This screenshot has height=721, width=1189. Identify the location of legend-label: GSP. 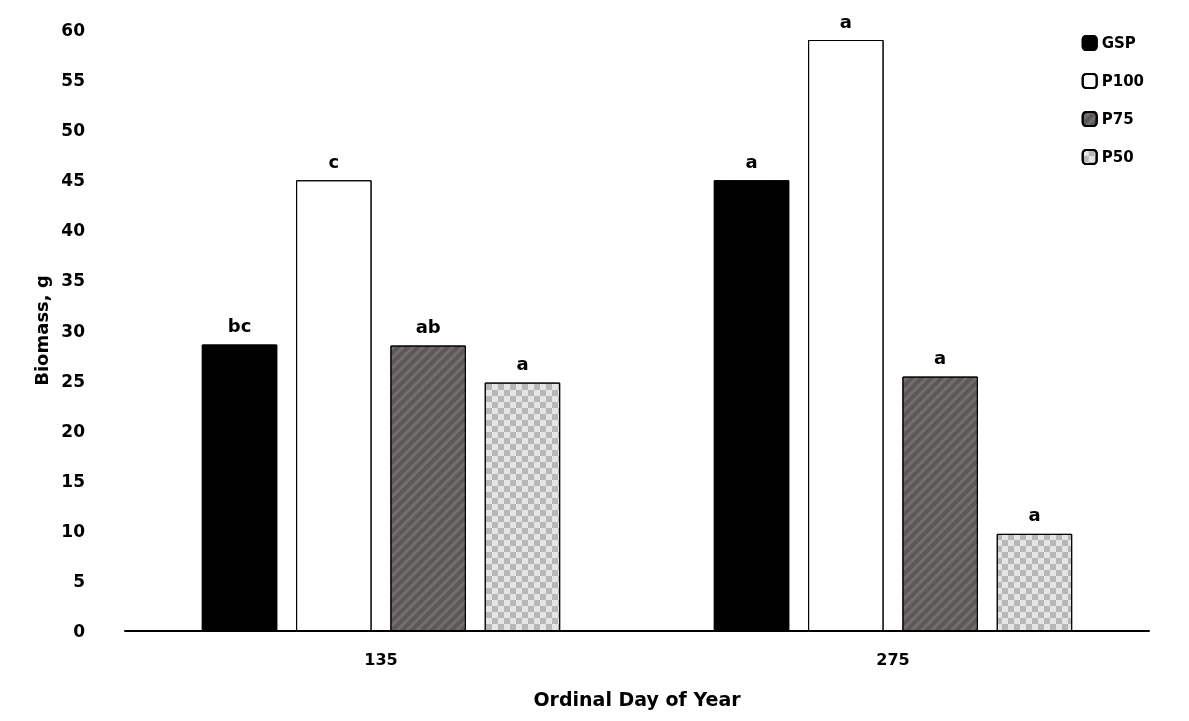
(1118, 43).